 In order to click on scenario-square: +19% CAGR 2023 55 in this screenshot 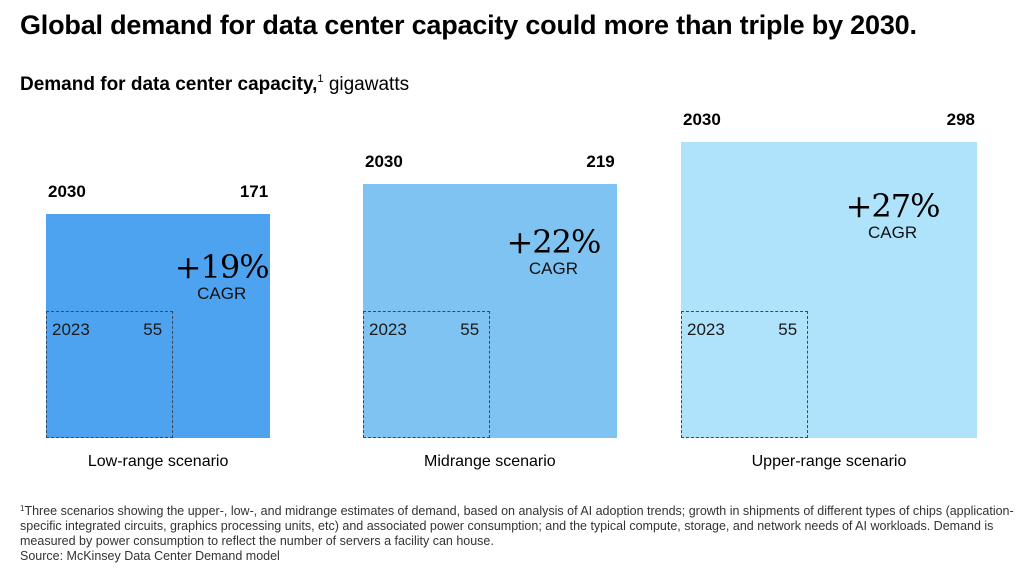, I will do `click(158, 325)`.